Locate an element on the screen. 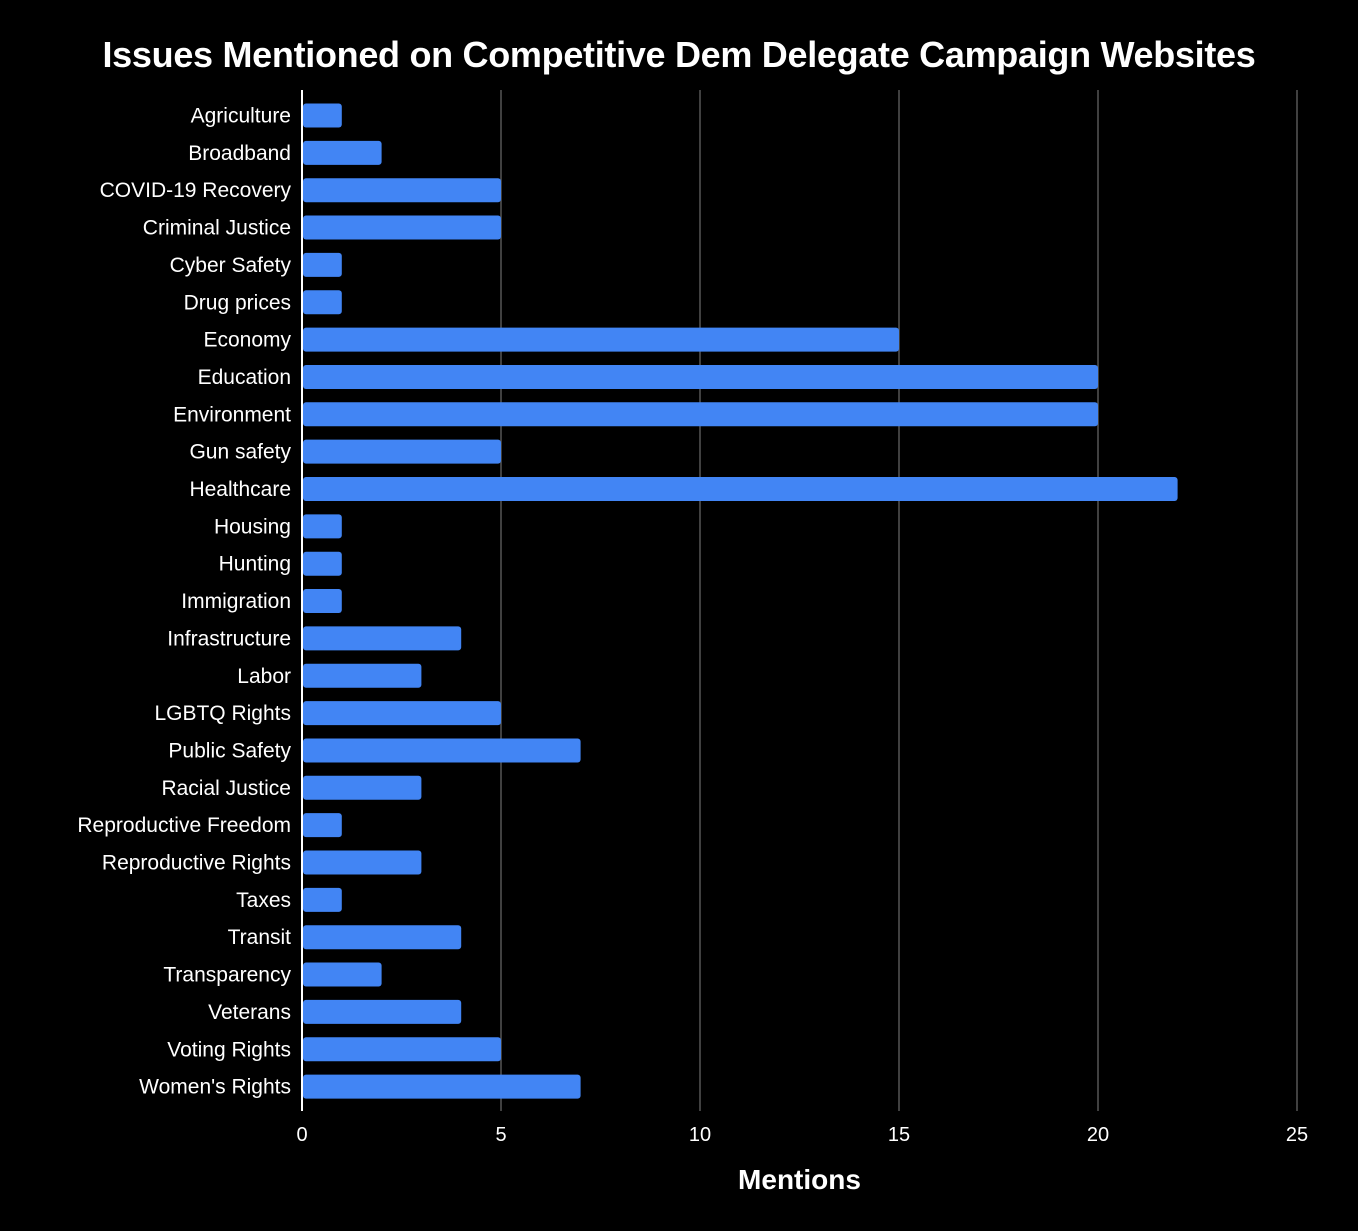  category-label: Public Safety is located at coordinates (229, 750).